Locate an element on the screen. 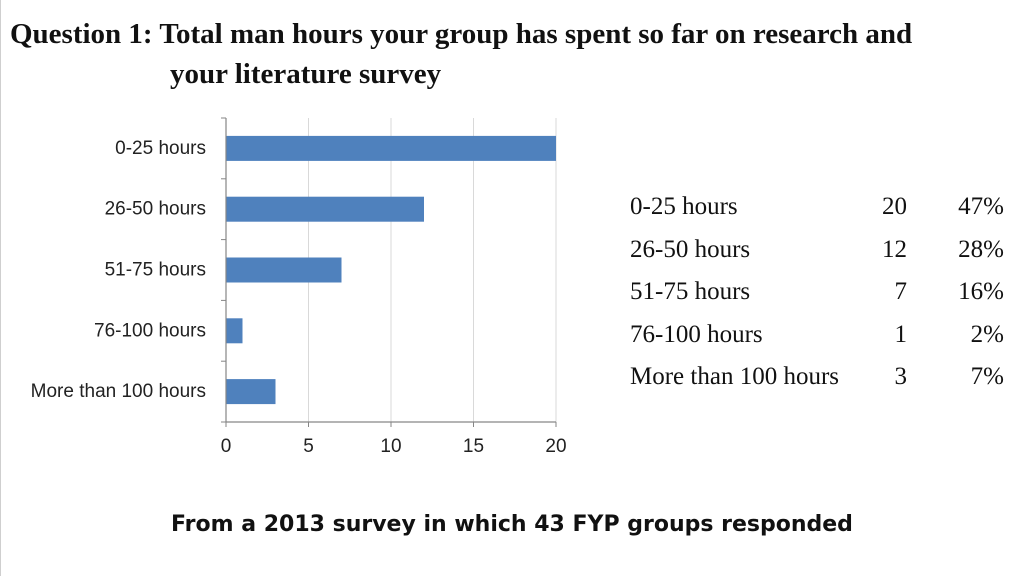 The width and height of the screenshot is (1024, 576). category-label: More than 100 hours is located at coordinates (118, 391).